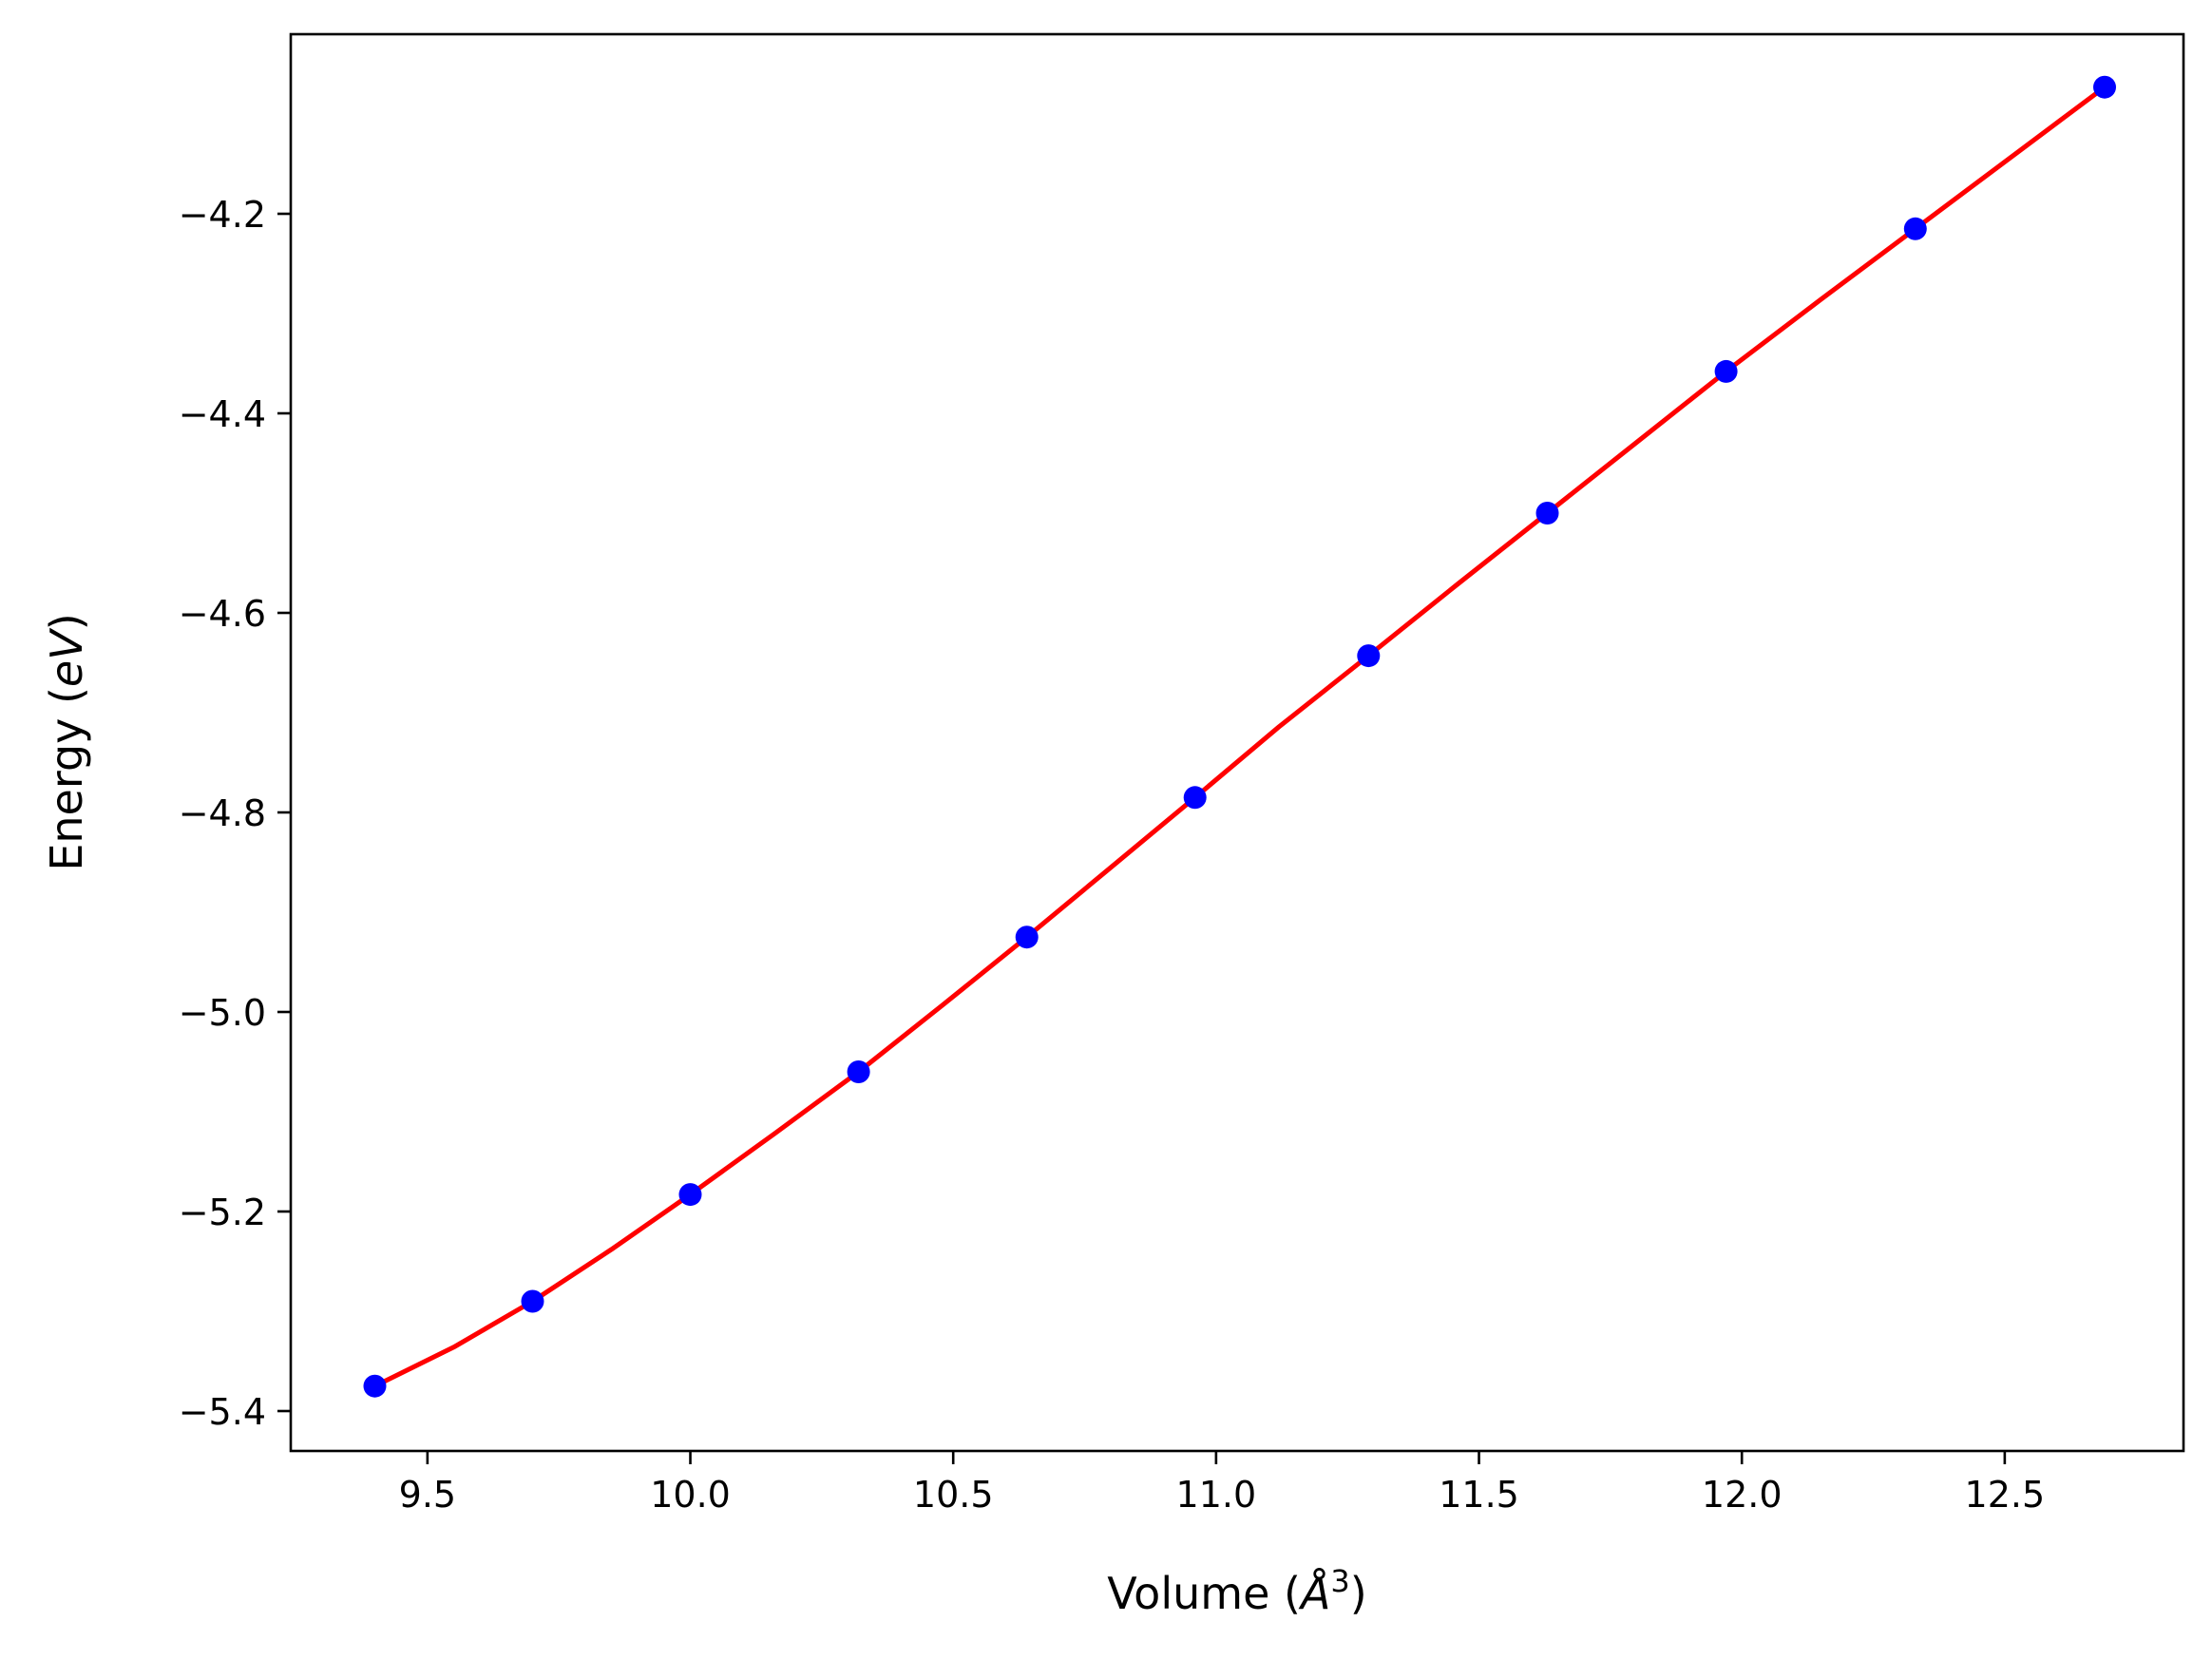 This screenshot has height=1660, width=2212. Describe the element at coordinates (1314, 1593) in the screenshot. I see `x-axis-label-symbol: Å` at that location.